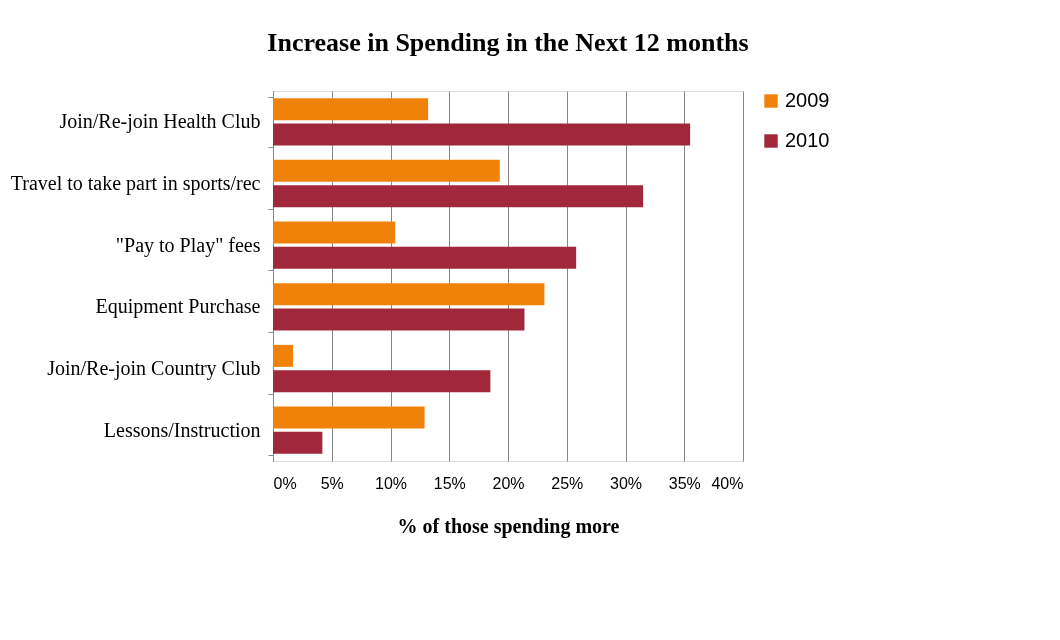 The width and height of the screenshot is (1060, 640). I want to click on chart-title: Increase in Spending in the Next 12 months, so click(508, 42).